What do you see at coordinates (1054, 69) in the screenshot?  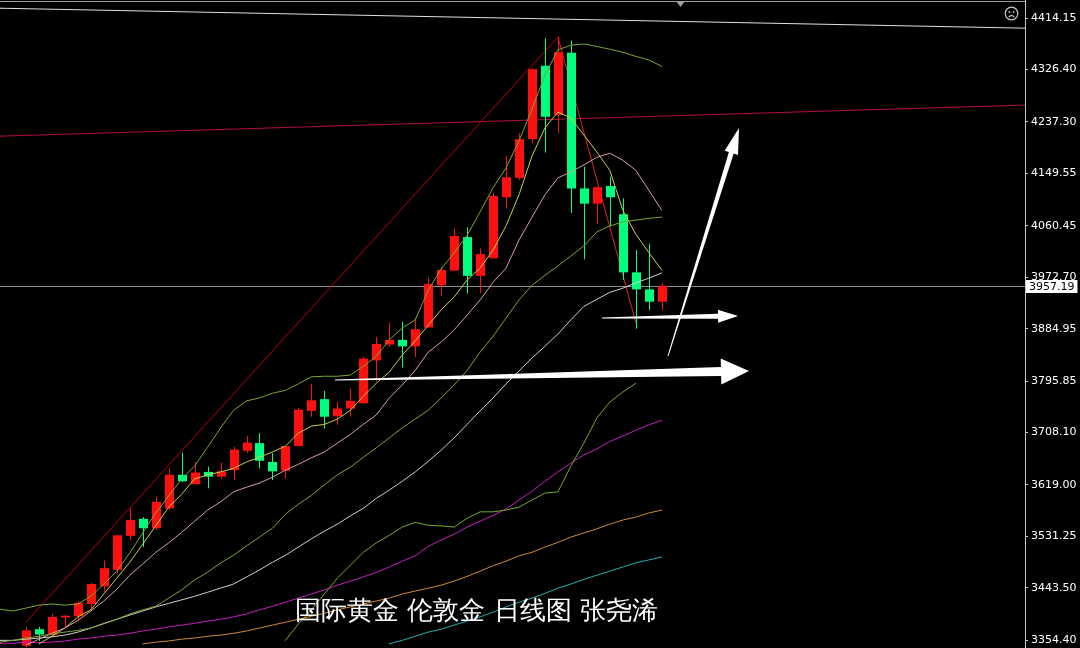 I see `y-tick-label: 4326.40` at bounding box center [1054, 69].